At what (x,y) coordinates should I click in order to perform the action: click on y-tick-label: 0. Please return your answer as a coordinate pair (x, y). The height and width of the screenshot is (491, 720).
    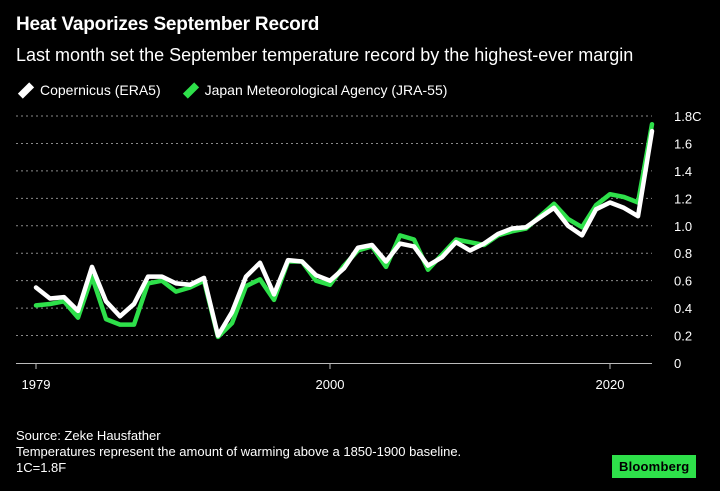
    Looking at the image, I should click on (677, 363).